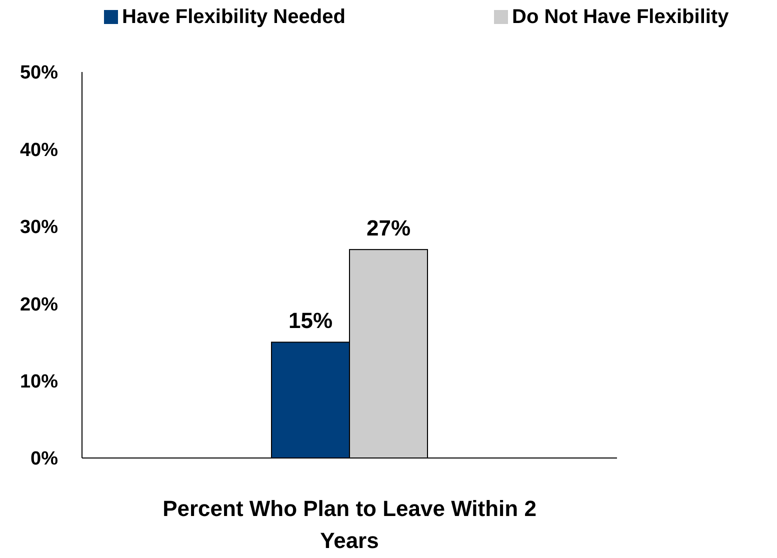 Image resolution: width=777 pixels, height=558 pixels. I want to click on y-tick-label: 30%, so click(39, 227).